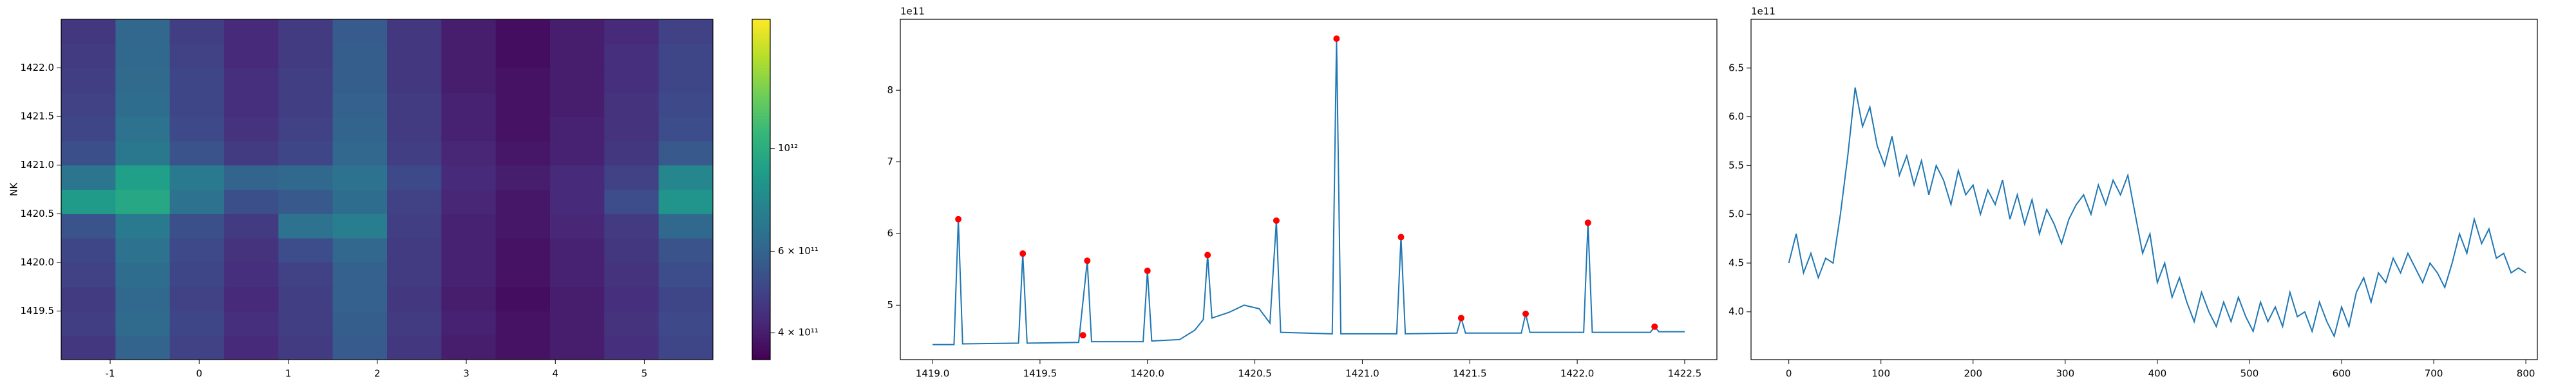  What do you see at coordinates (890, 305) in the screenshot?
I see `y-tick-label: 5` at bounding box center [890, 305].